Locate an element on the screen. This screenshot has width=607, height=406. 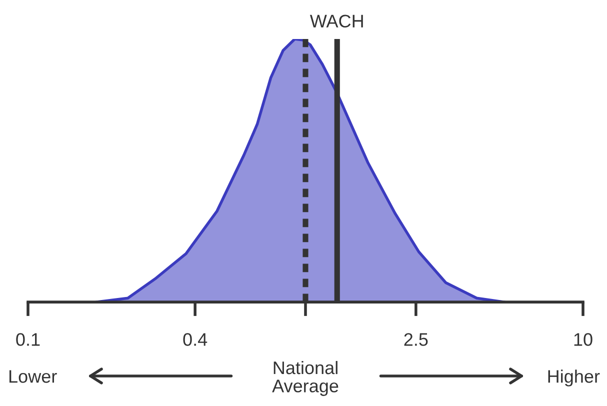
ref-line-label: WACH is located at coordinates (336, 21).